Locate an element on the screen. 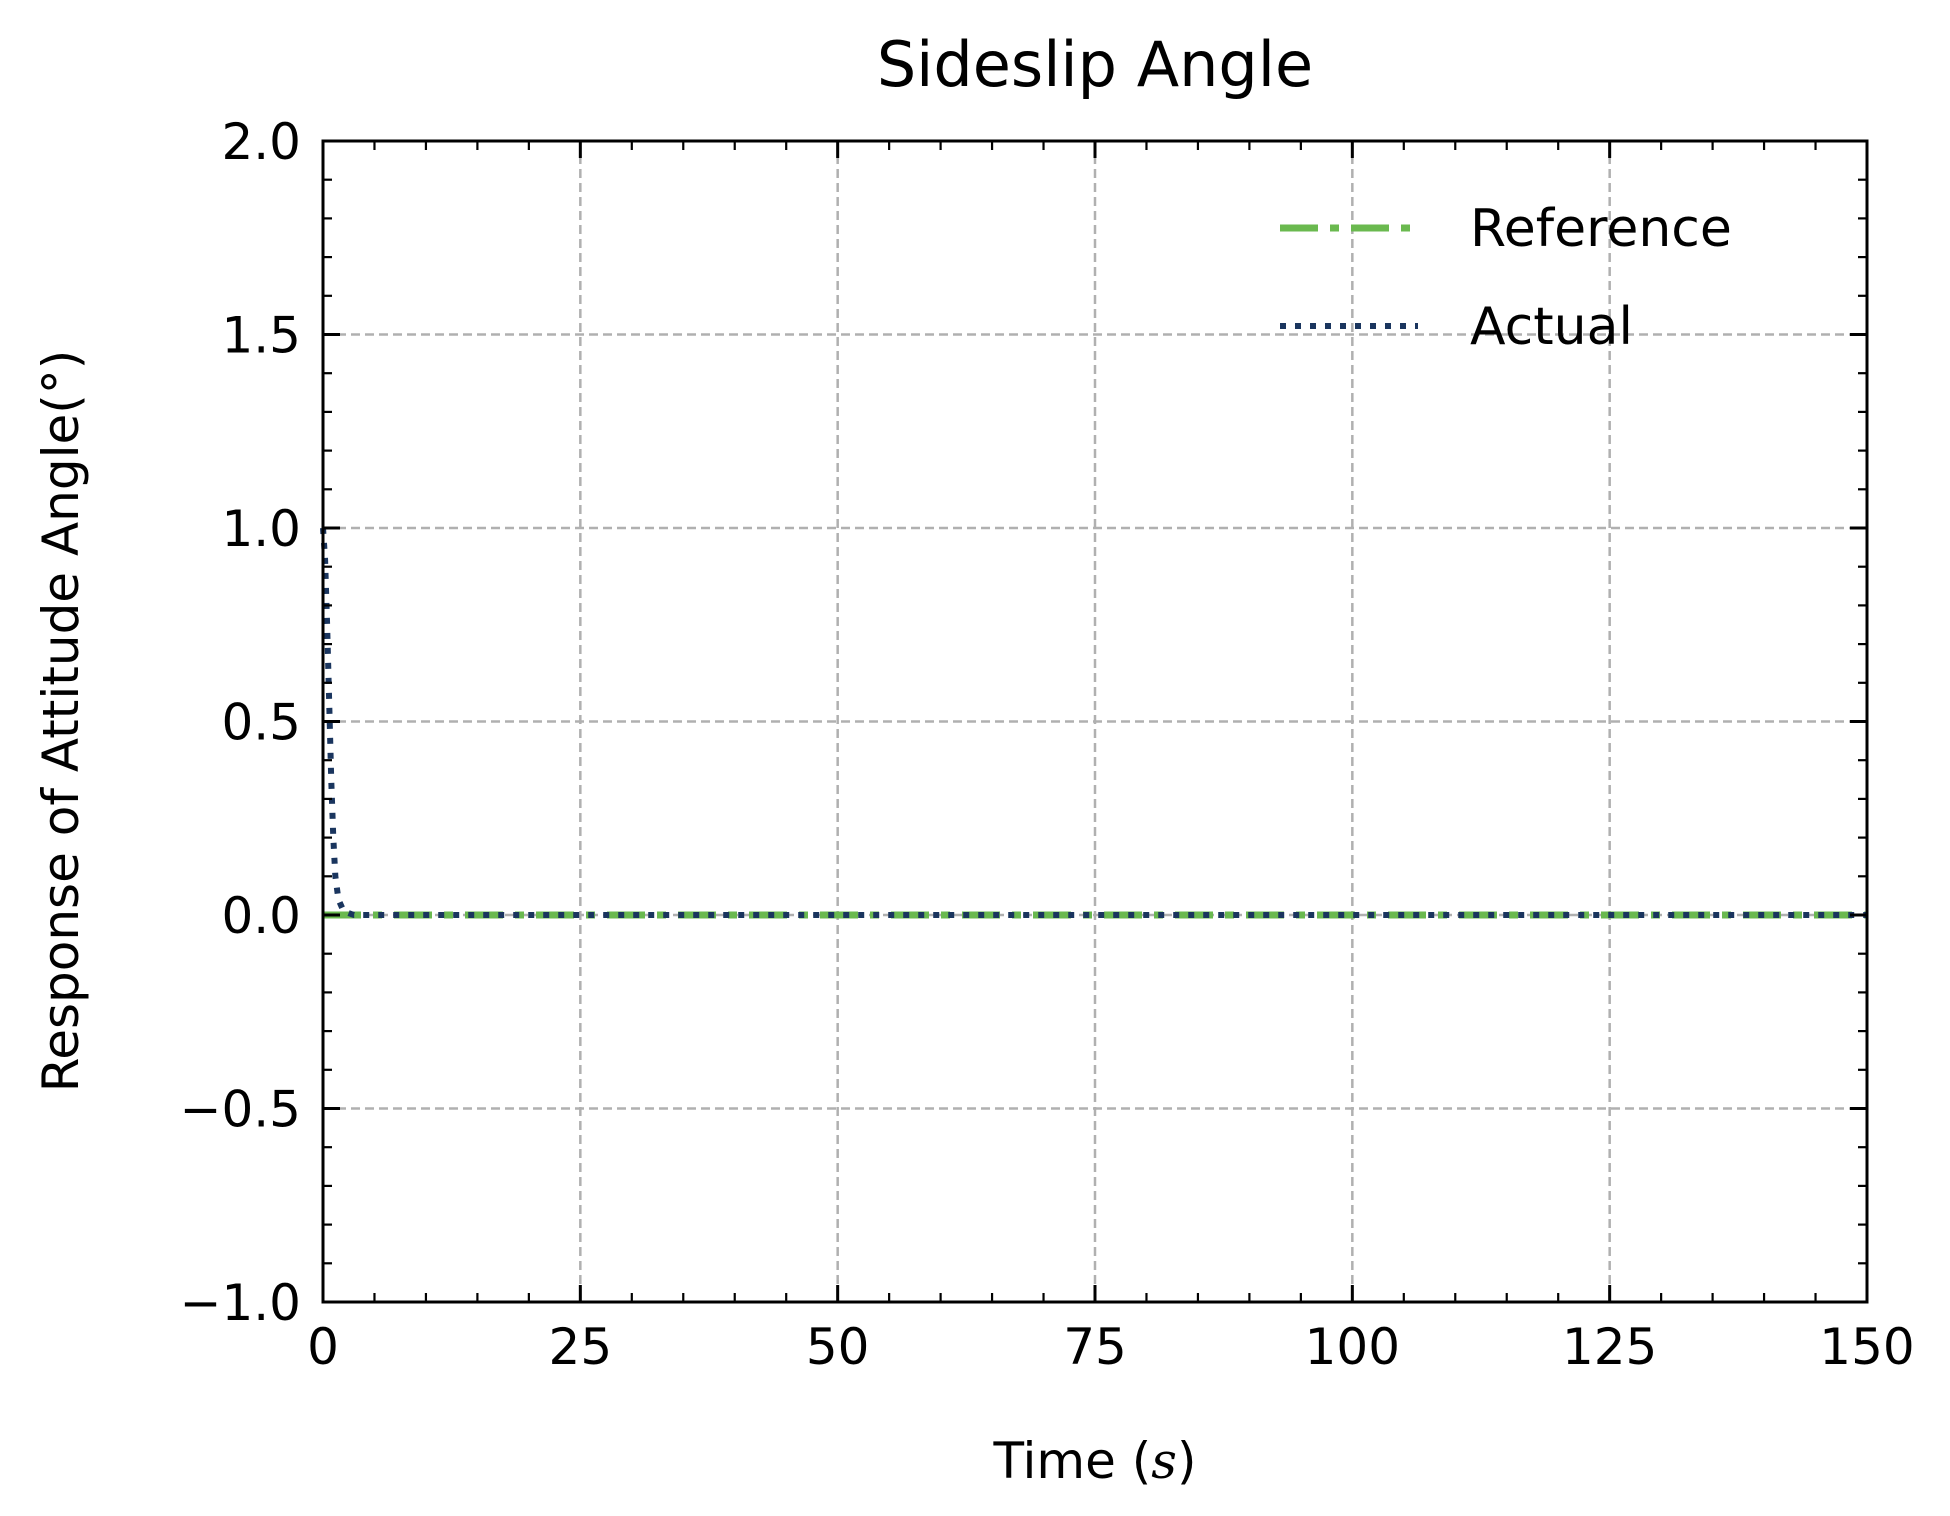  y-tick-label: −0.5 is located at coordinates (240, 1110).